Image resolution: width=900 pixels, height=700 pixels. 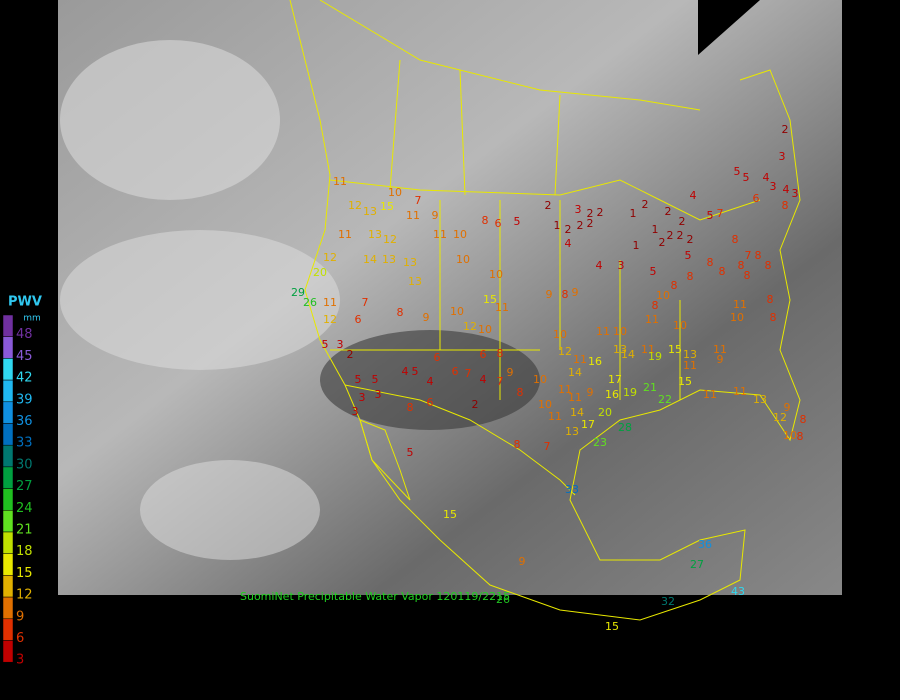 I want to click on legend-tick-label: 42, so click(x=24, y=378).